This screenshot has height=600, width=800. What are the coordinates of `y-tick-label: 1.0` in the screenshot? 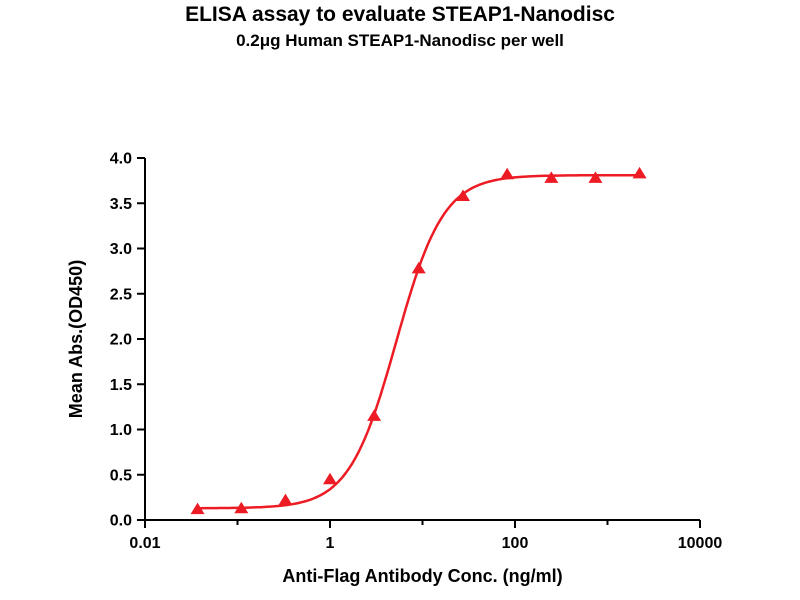 It's located at (121, 430).